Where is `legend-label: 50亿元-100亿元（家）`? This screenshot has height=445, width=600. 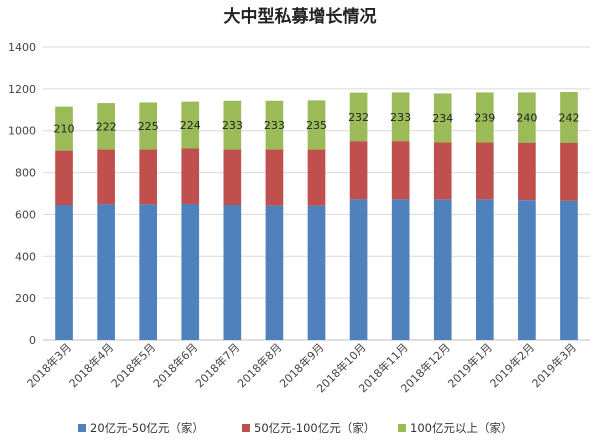 legend-label: 50亿元-100亿元（家） is located at coordinates (314, 428).